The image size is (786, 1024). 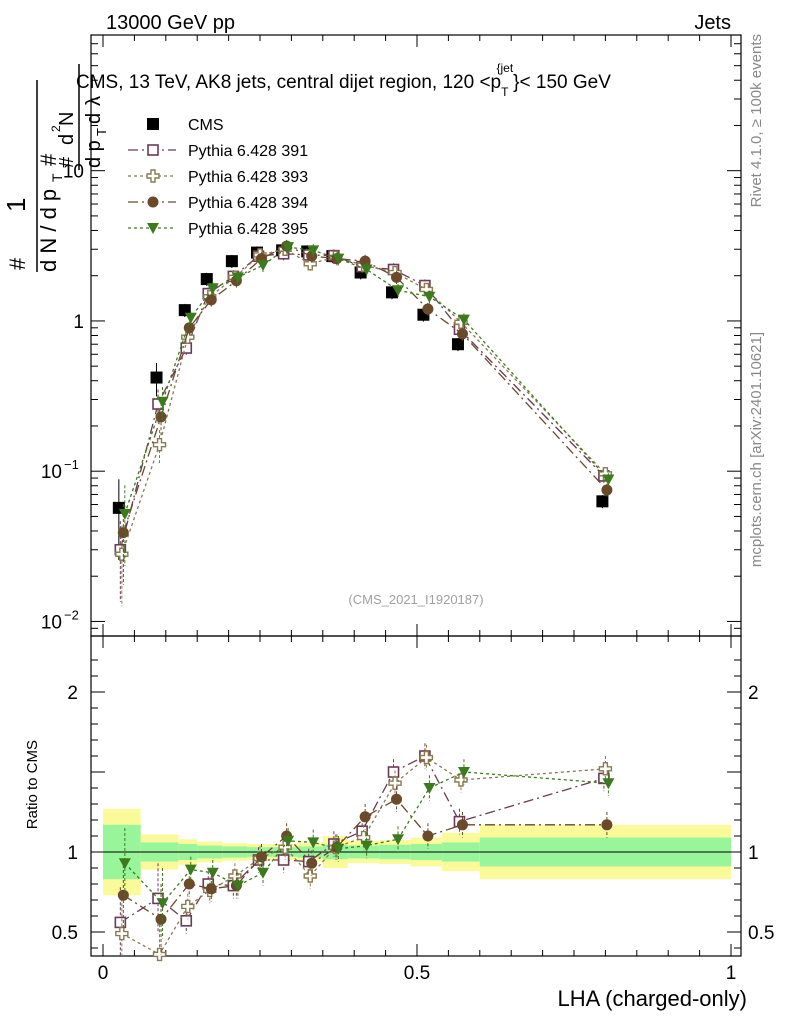 What do you see at coordinates (206, 125) in the screenshot?
I see `legend-label: CMS` at bounding box center [206, 125].